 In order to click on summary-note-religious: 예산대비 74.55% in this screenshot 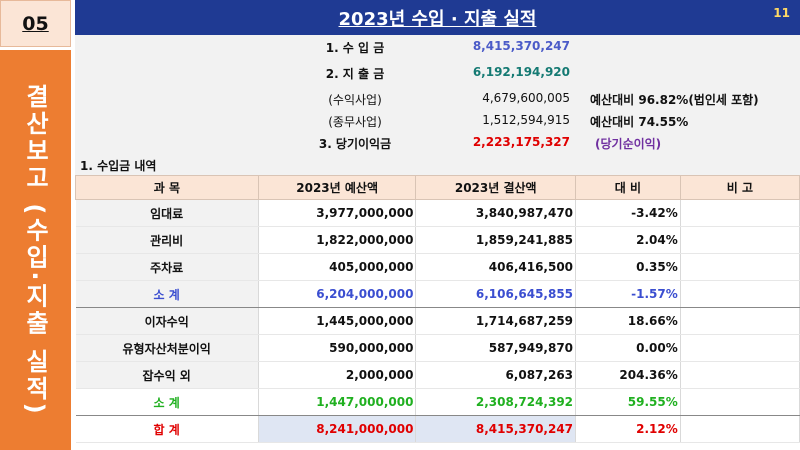, I will do `click(639, 122)`.